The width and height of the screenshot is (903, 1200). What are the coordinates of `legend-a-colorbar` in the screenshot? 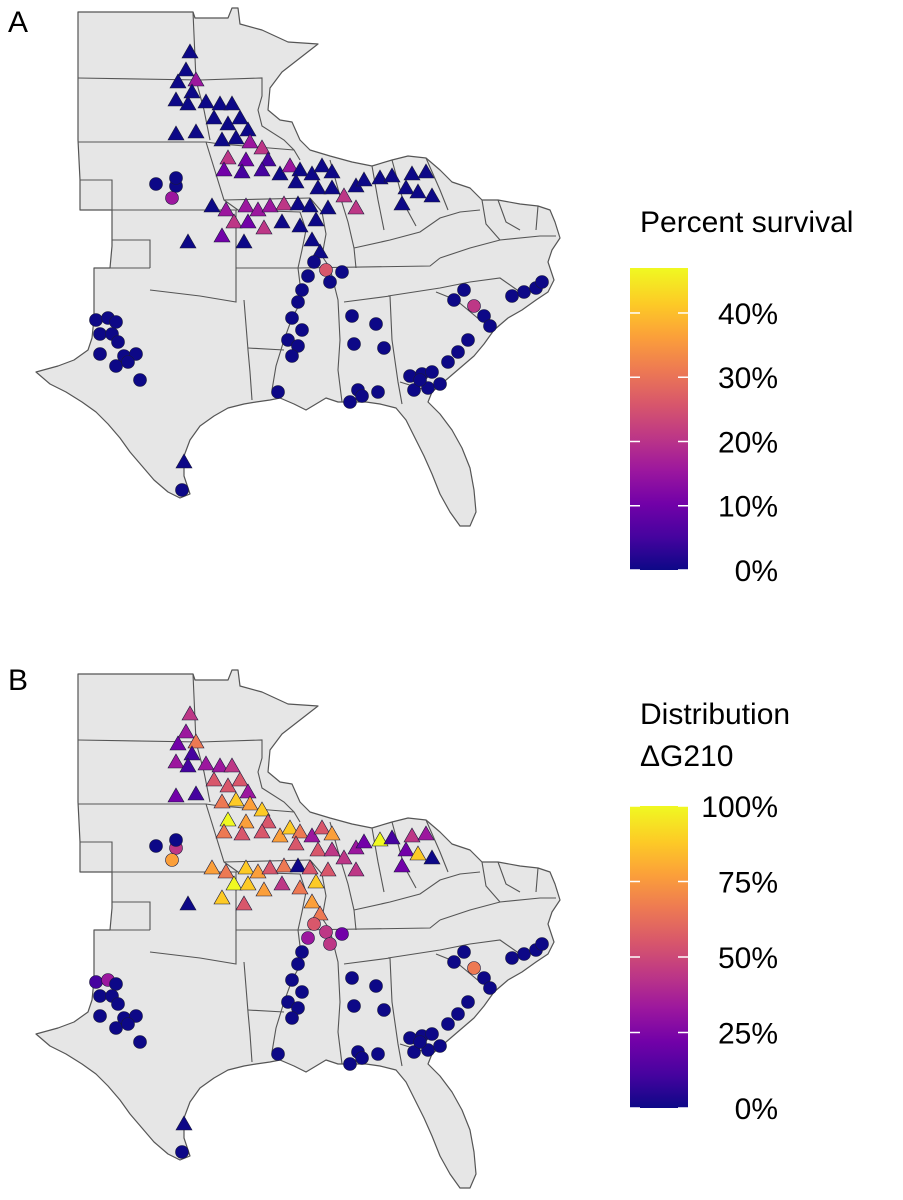 It's located at (659, 419).